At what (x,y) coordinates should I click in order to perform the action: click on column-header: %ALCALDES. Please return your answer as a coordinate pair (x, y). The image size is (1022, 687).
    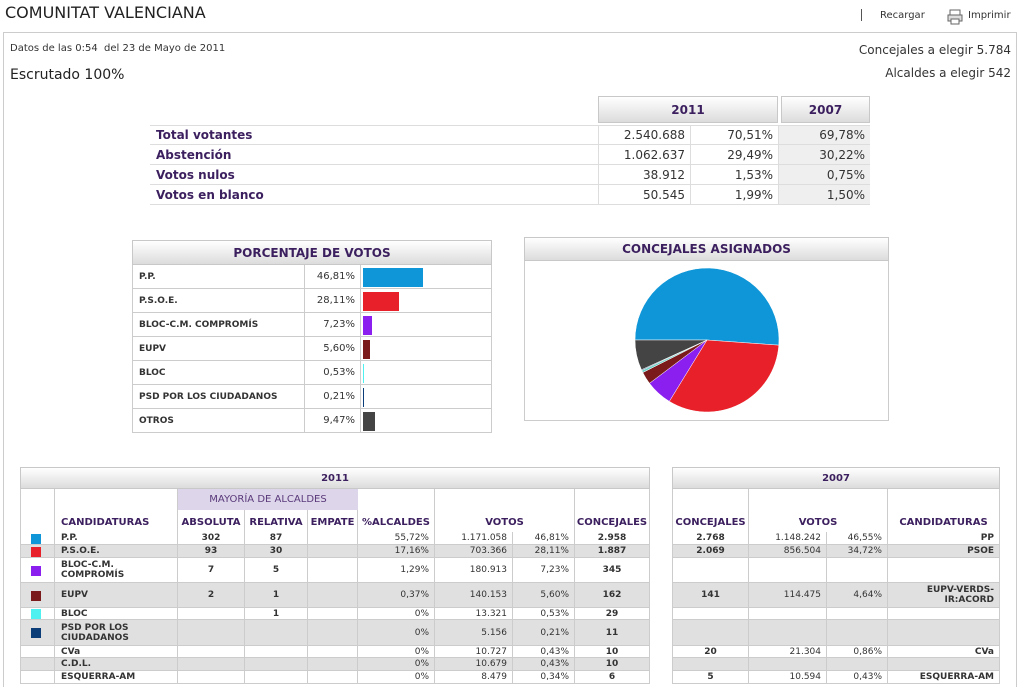
    Looking at the image, I should click on (396, 510).